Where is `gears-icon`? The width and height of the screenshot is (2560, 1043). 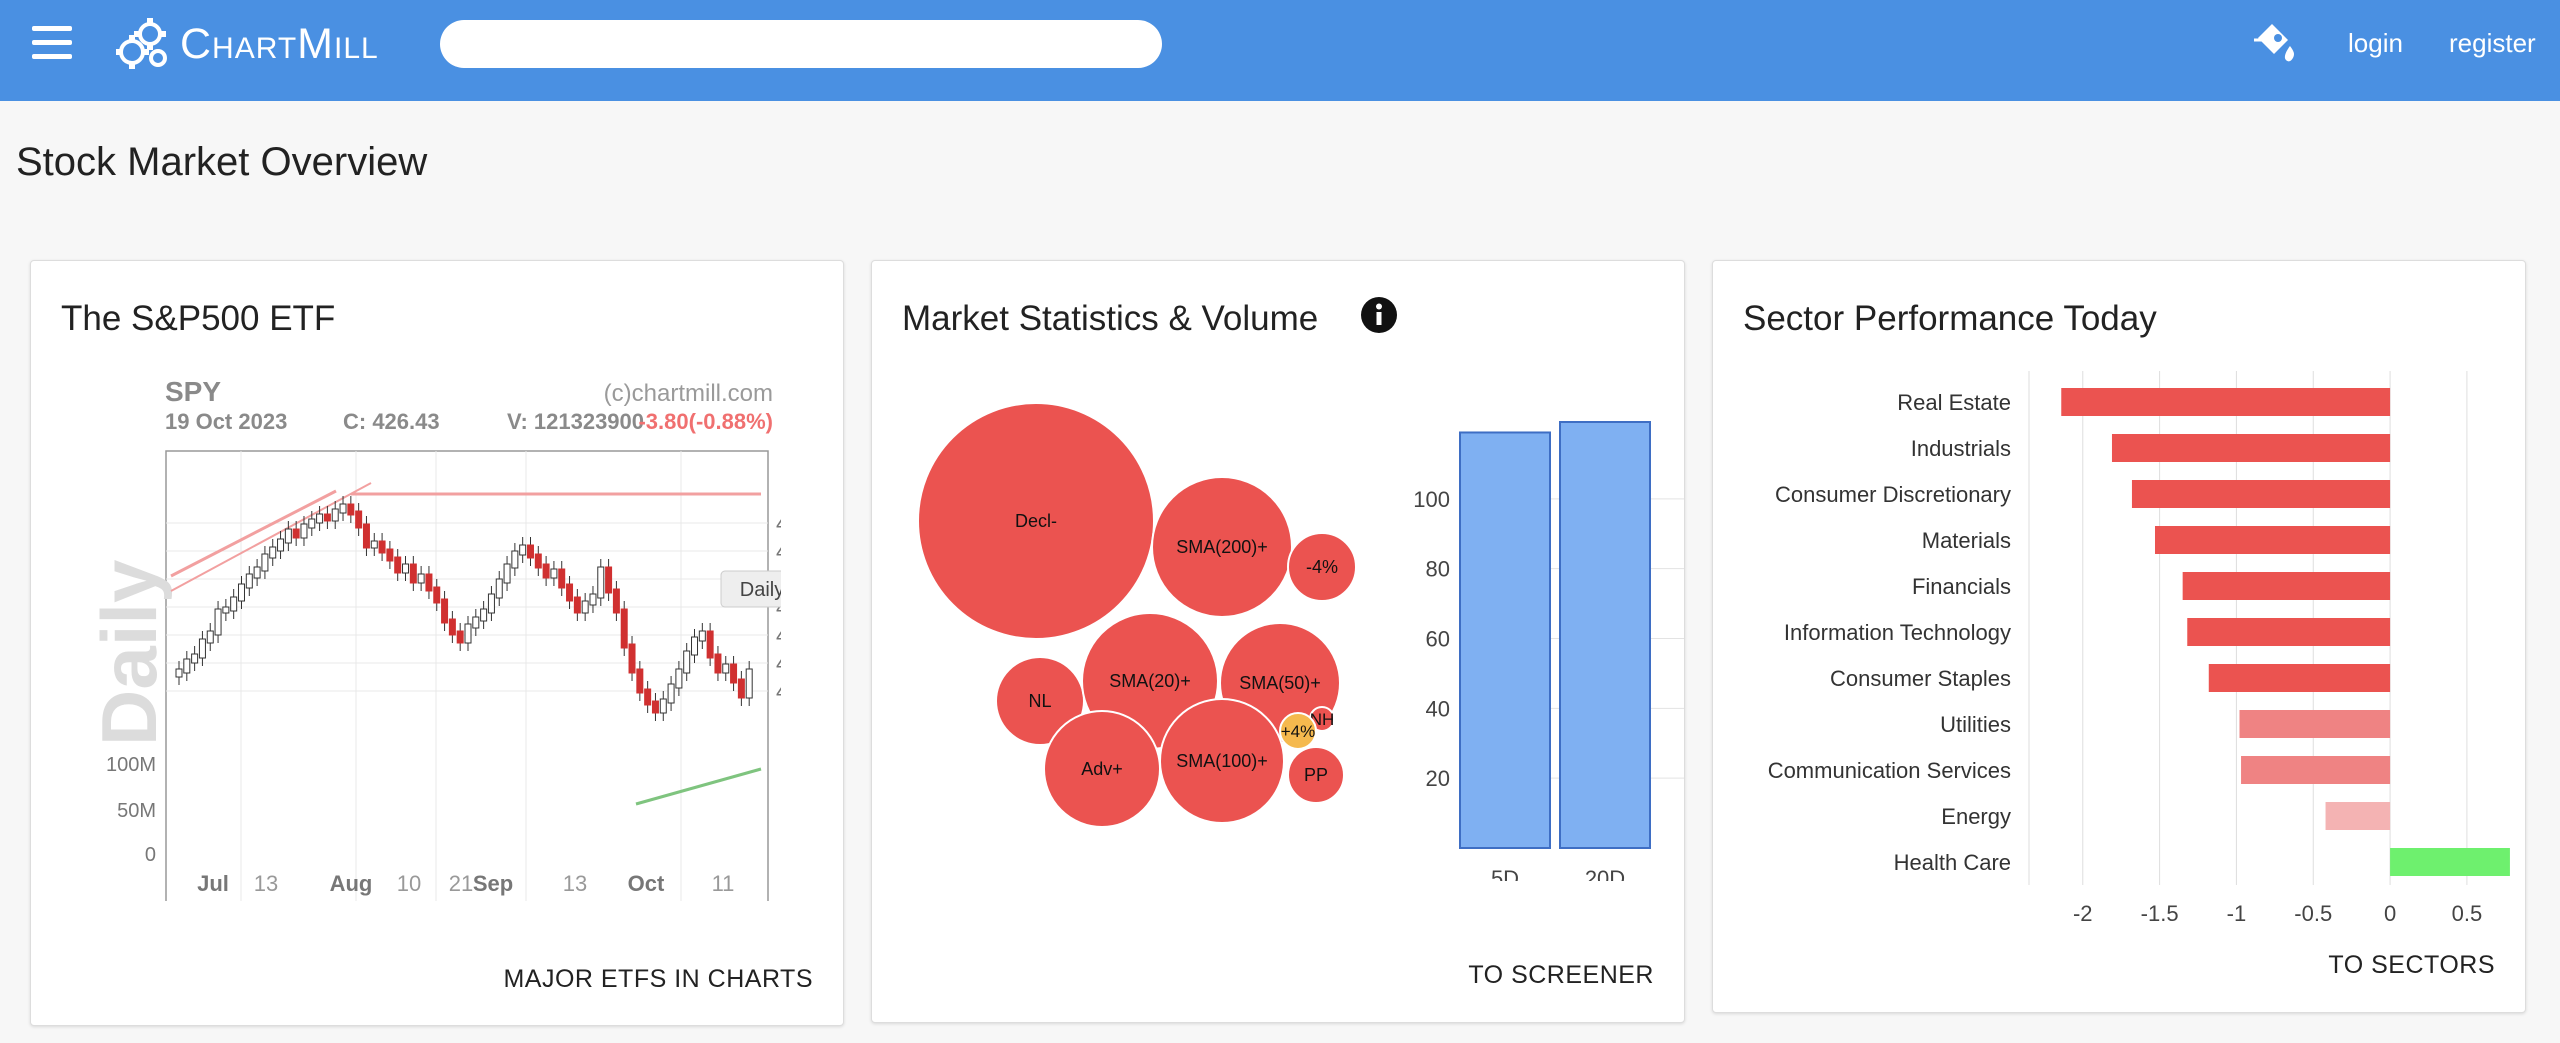 gears-icon is located at coordinates (141, 43).